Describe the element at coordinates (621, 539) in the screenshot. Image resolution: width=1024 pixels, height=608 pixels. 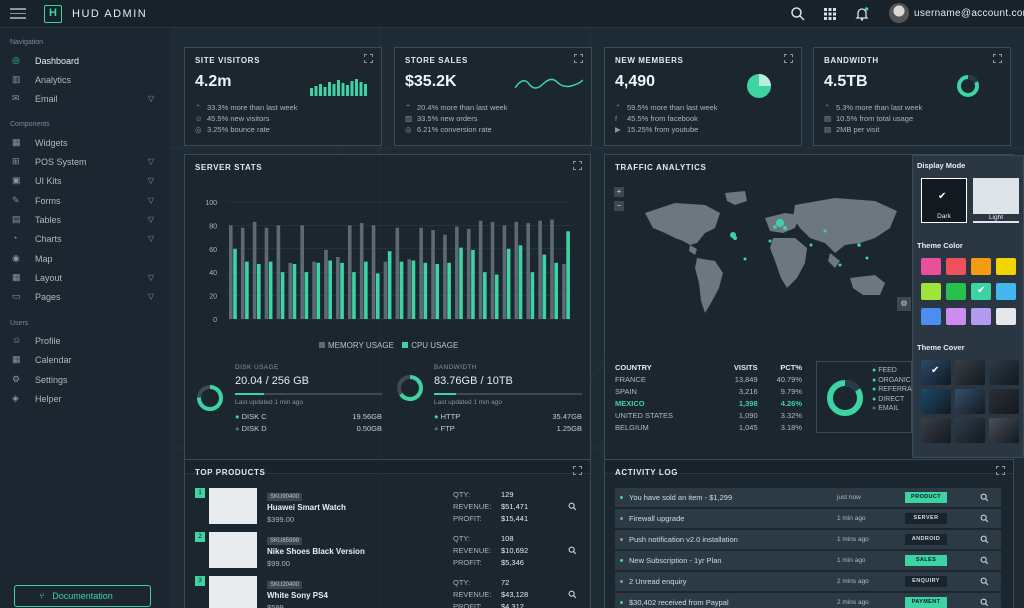
I see `activity-dot` at that location.